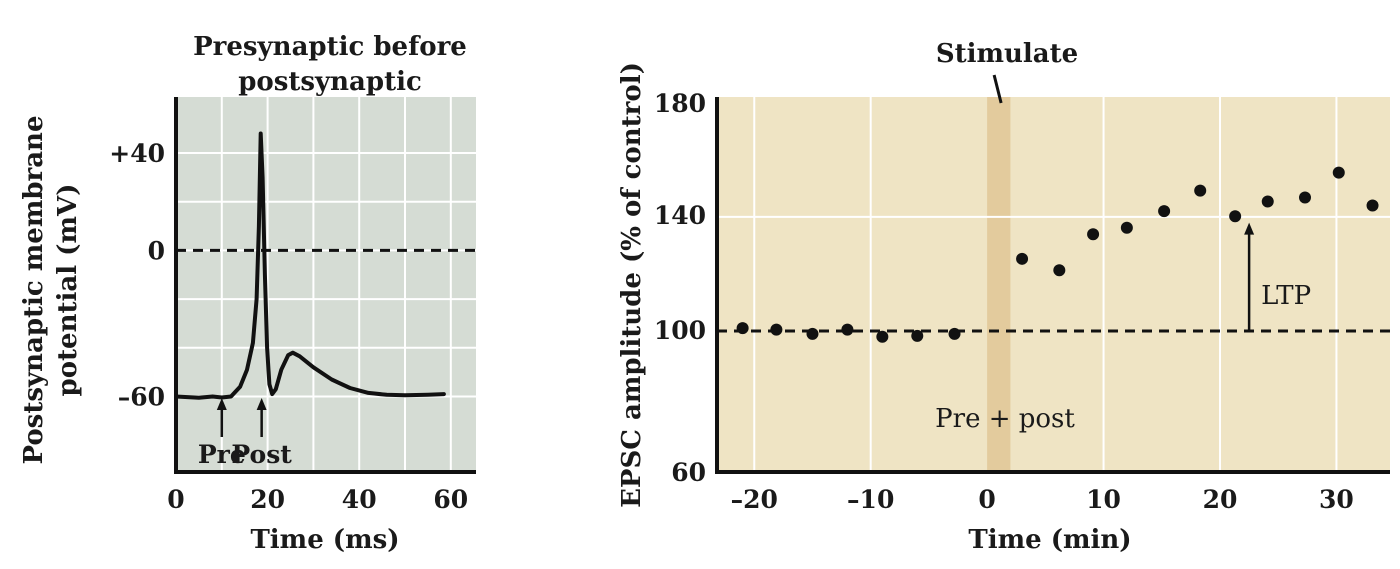 The image size is (1400, 569). I want to click on left-x-axis-label: Time (ms), so click(324, 540).